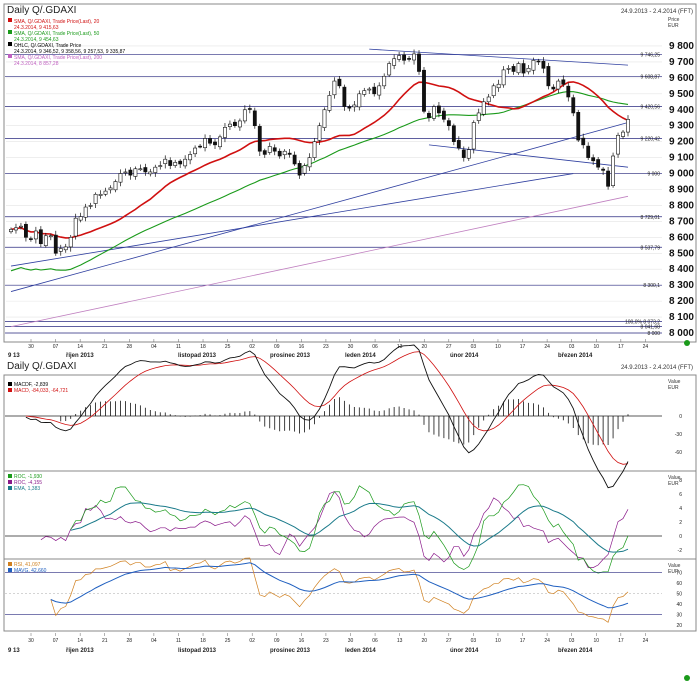  Describe the element at coordinates (651, 327) in the screenshot. I see `level-label: 8 041,68` at that location.